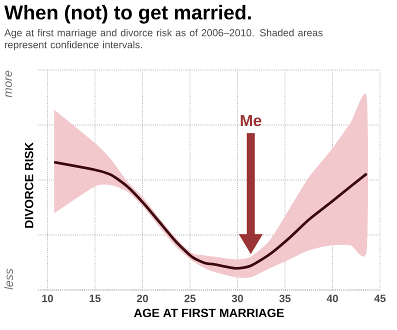 The height and width of the screenshot is (330, 397). What do you see at coordinates (190, 298) in the screenshot?
I see `x-tick-label: 25` at bounding box center [190, 298].